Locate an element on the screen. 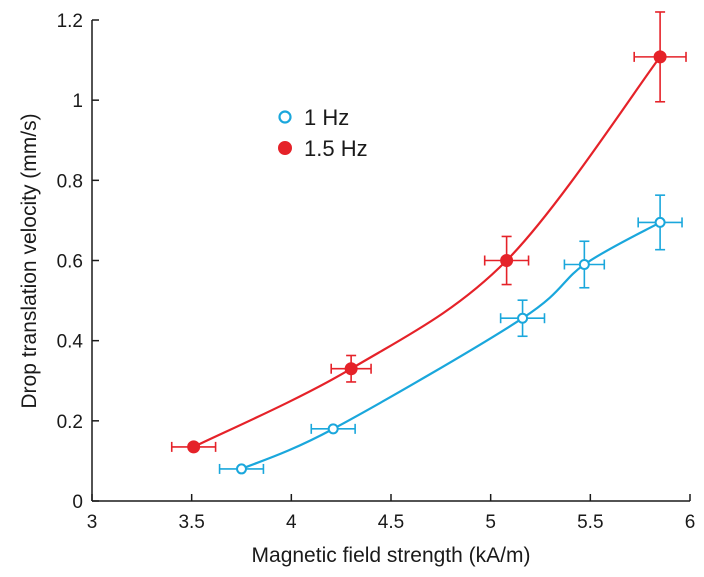  y-tick-label: 1.2 is located at coordinates (70, 21).